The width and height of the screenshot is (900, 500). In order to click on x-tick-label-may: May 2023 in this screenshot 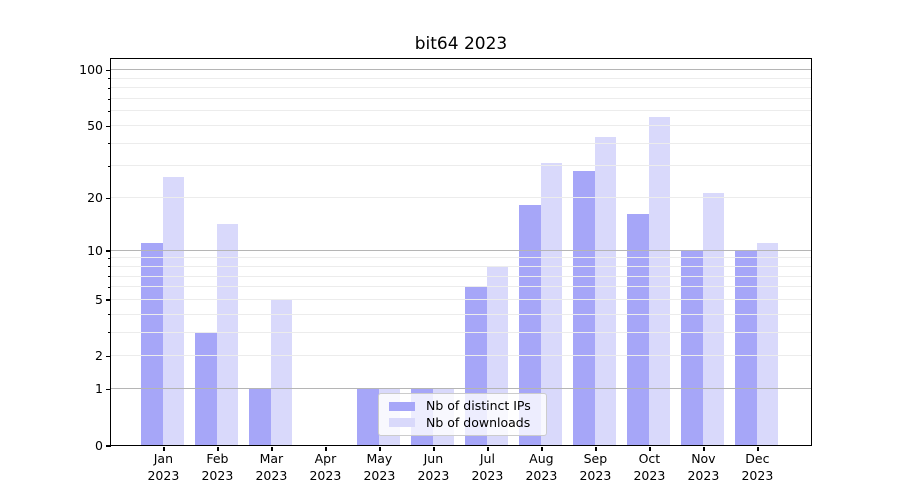, I will do `click(379, 467)`.